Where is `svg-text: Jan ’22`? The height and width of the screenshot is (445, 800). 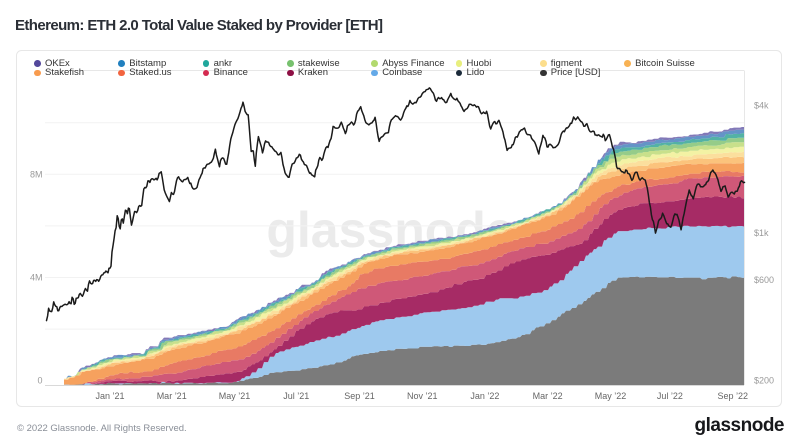 svg-text: Jan ’22 is located at coordinates (484, 396).